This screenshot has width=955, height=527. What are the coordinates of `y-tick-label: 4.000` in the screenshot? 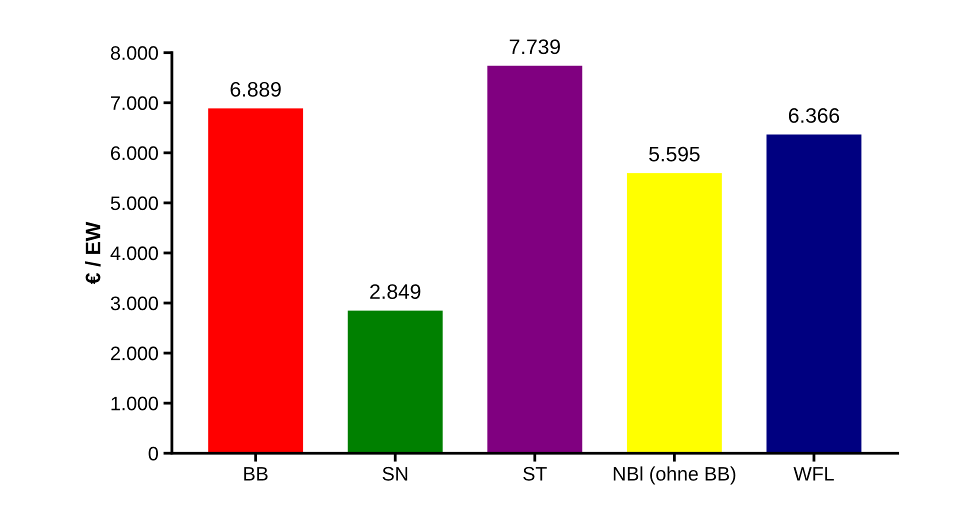 It's located at (134, 253).